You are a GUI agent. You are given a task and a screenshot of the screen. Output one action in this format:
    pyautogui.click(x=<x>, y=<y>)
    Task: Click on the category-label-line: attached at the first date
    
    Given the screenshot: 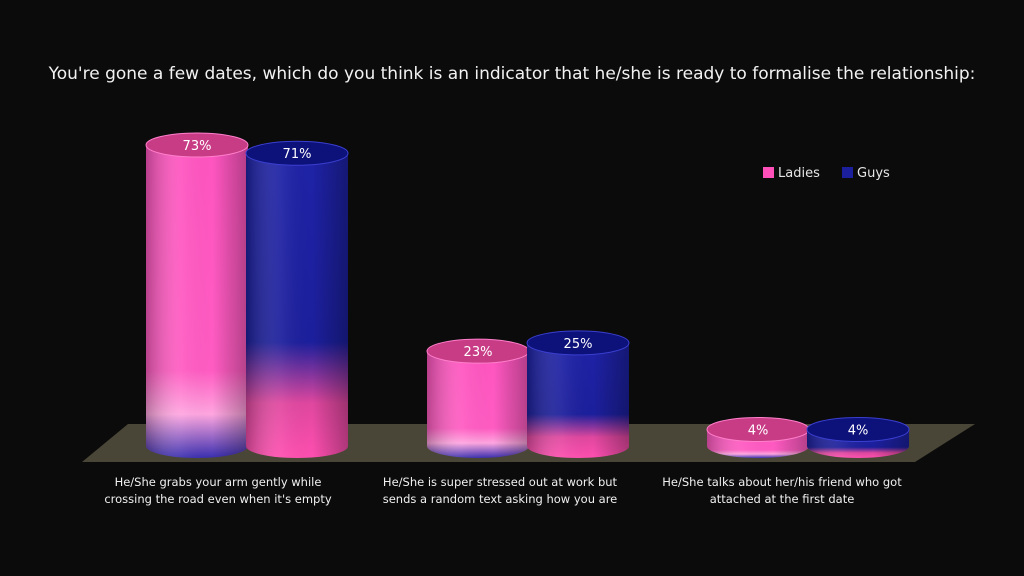 What is the action you would take?
    pyautogui.click(x=782, y=499)
    